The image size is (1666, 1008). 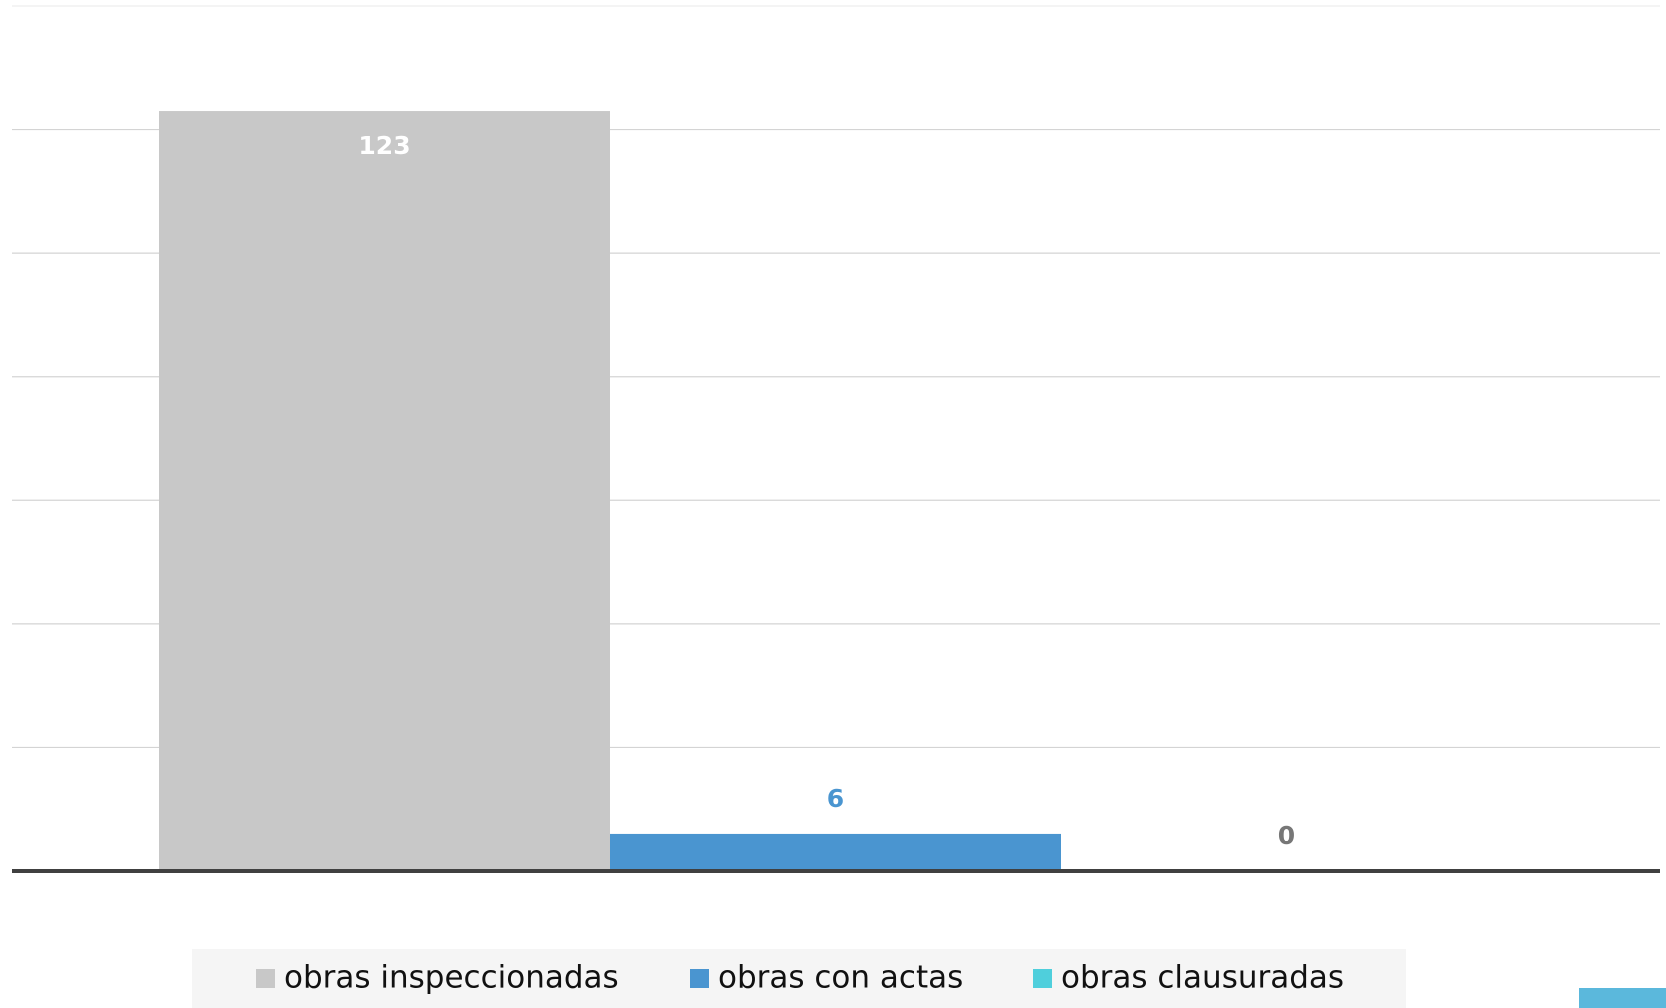 I want to click on data-label: 123, so click(x=384, y=145).